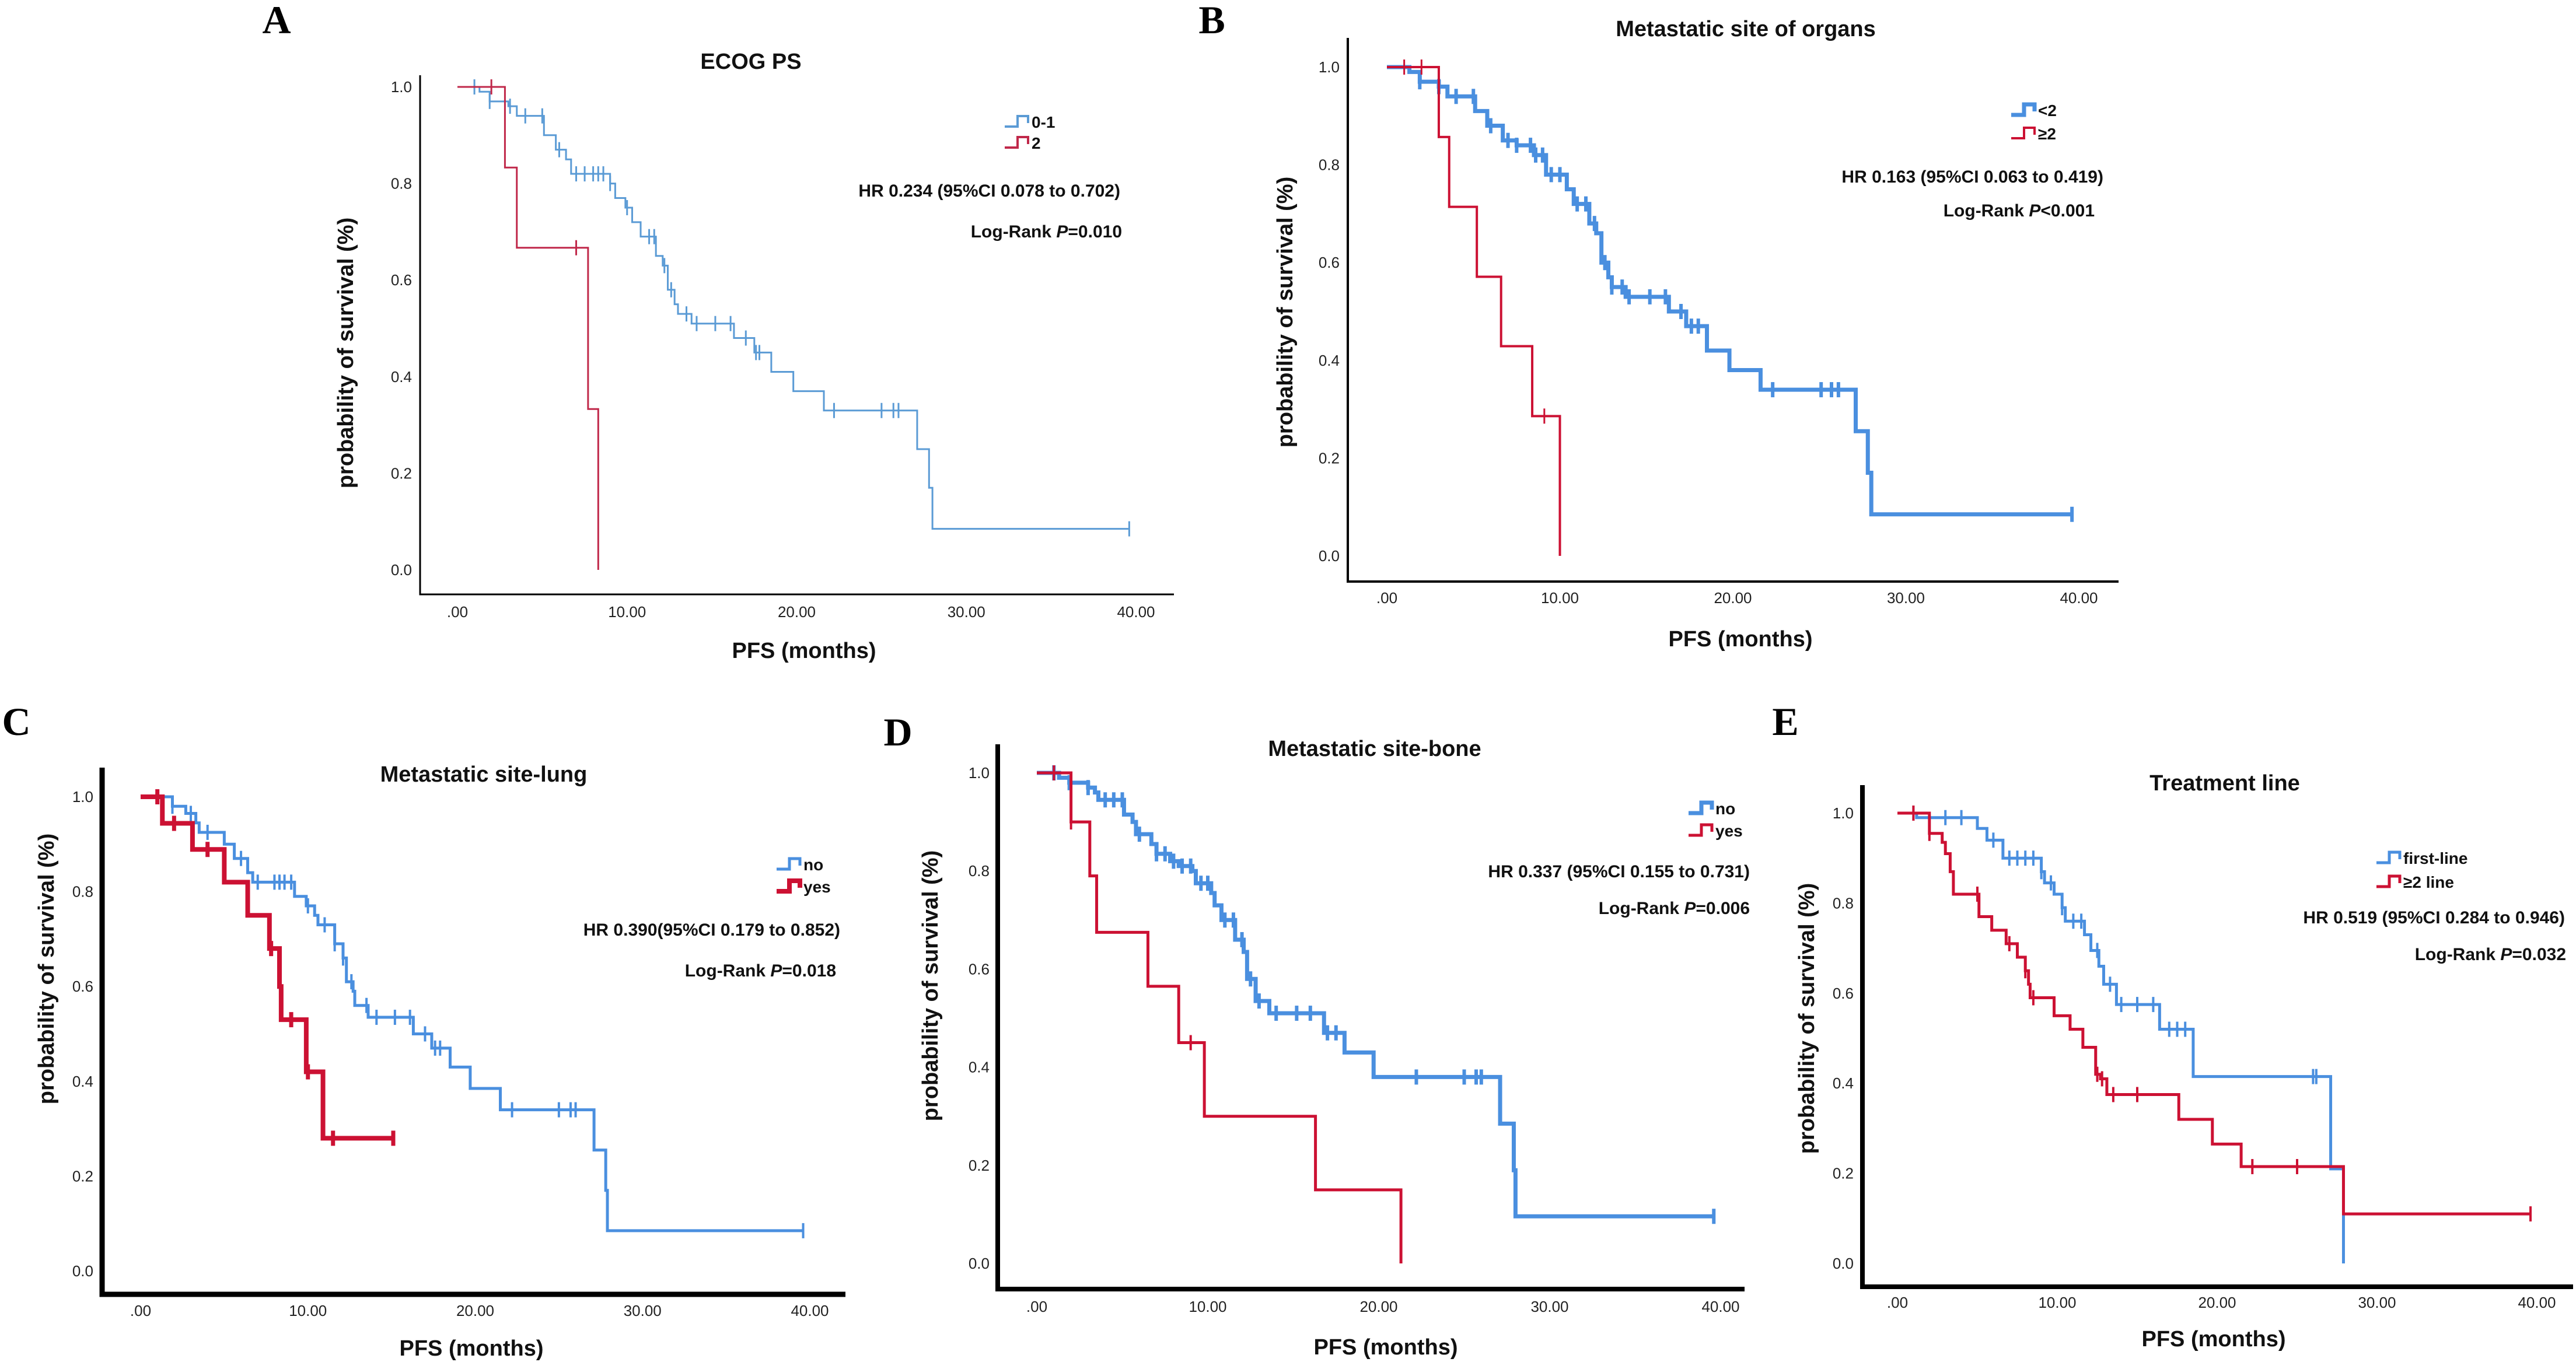 Image resolution: width=2576 pixels, height=1362 pixels. Describe the element at coordinates (1725, 809) in the screenshot. I see `legend-label: no` at that location.